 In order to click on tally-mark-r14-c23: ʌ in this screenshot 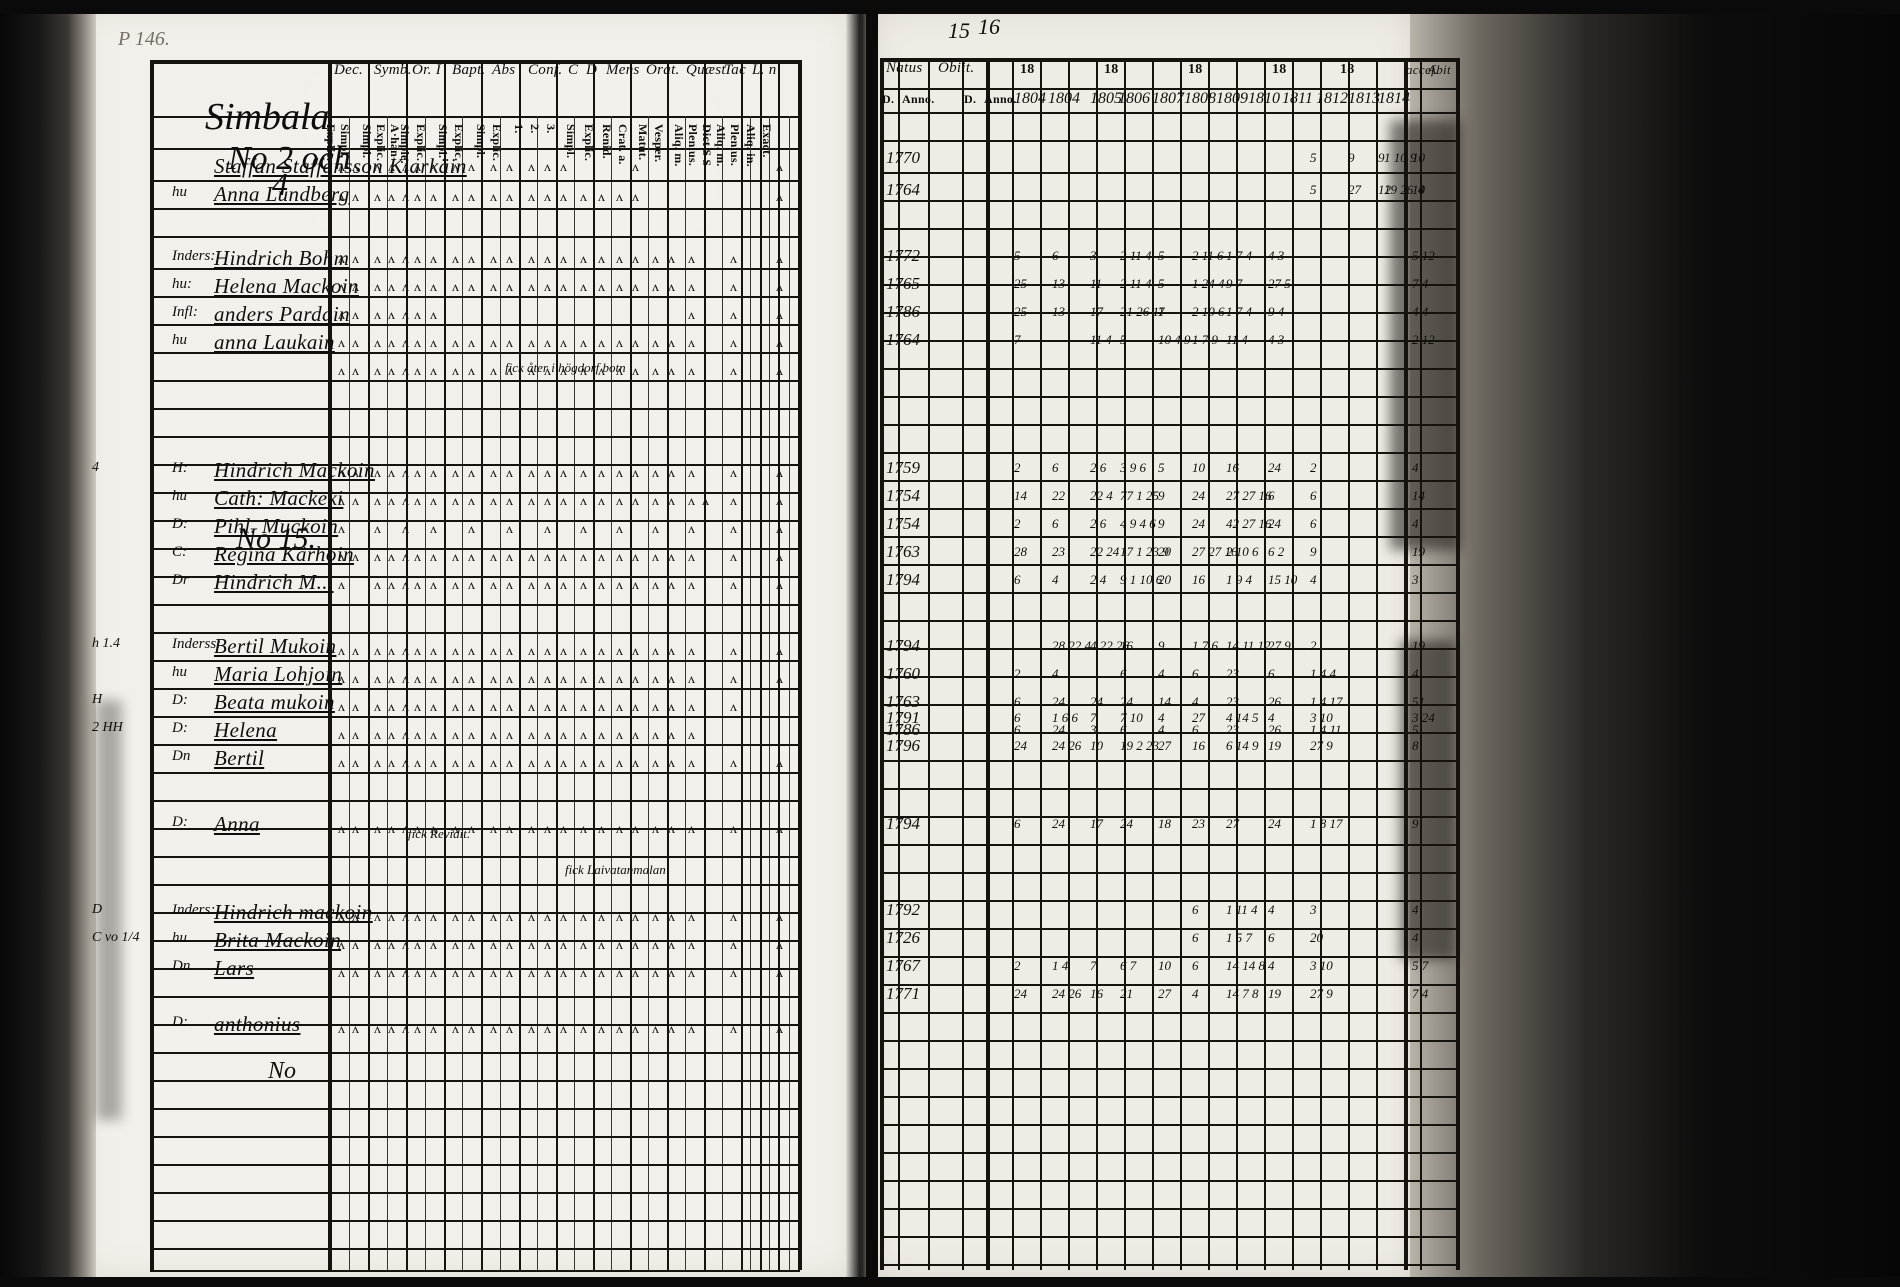, I will do `click(733, 707)`.